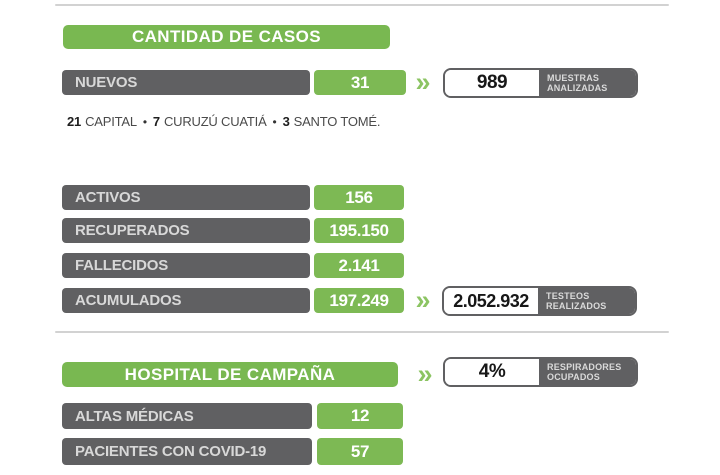  I want to click on hospital-section-title: HOSPITAL DE CAMPAÑA, so click(230, 374).